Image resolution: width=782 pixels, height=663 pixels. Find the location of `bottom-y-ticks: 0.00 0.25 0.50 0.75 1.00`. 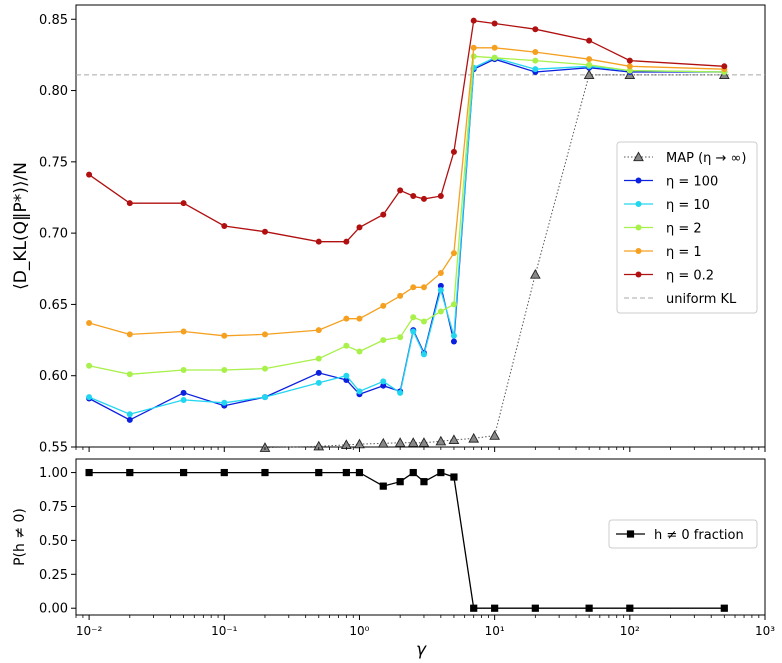

bottom-y-ticks: 0.00 0.25 0.50 0.75 1.00 is located at coordinates (57, 541).